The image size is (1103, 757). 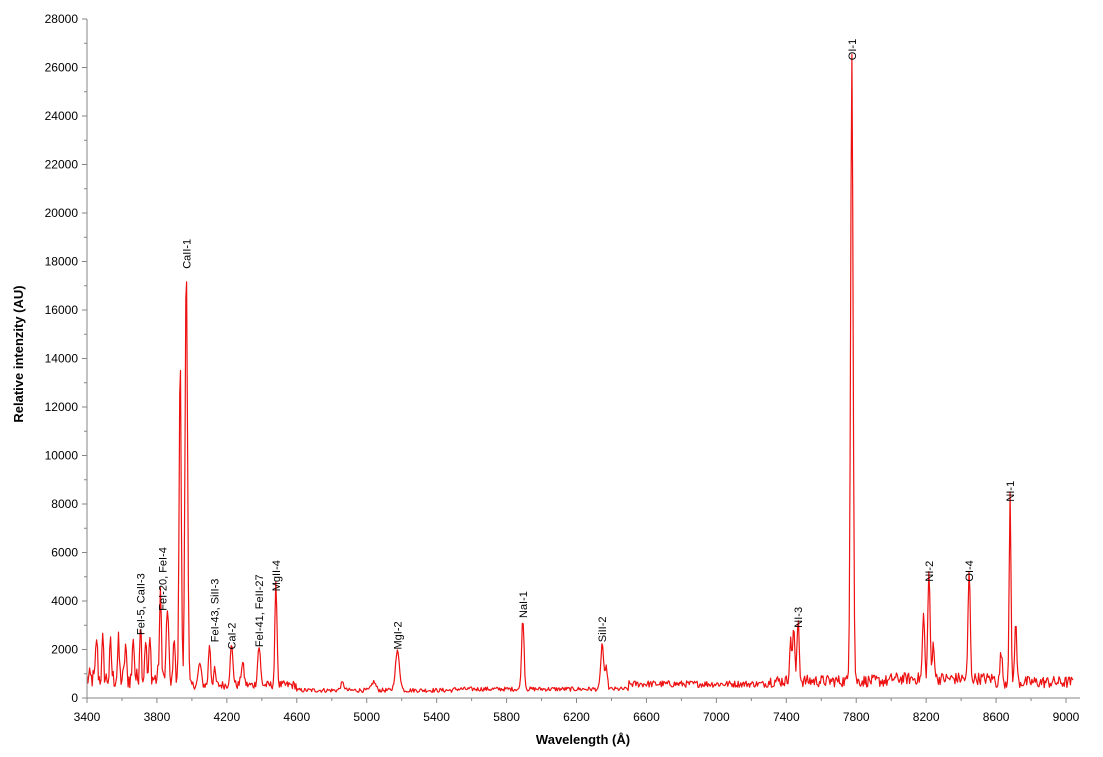 I want to click on line-label: FeI-5, CaII-3, so click(x=142, y=604).